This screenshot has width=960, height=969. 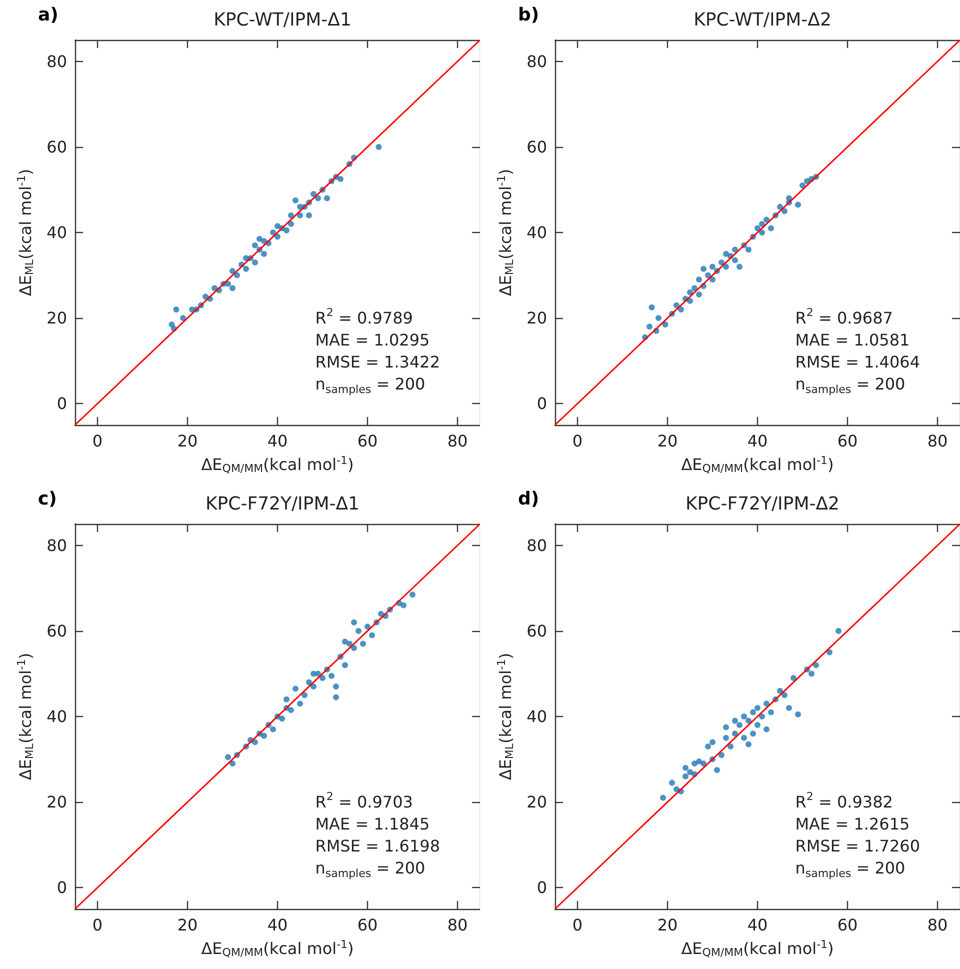 What do you see at coordinates (763, 20) in the screenshot?
I see `chart-title: KPC-WT/IPM-Δ2` at bounding box center [763, 20].